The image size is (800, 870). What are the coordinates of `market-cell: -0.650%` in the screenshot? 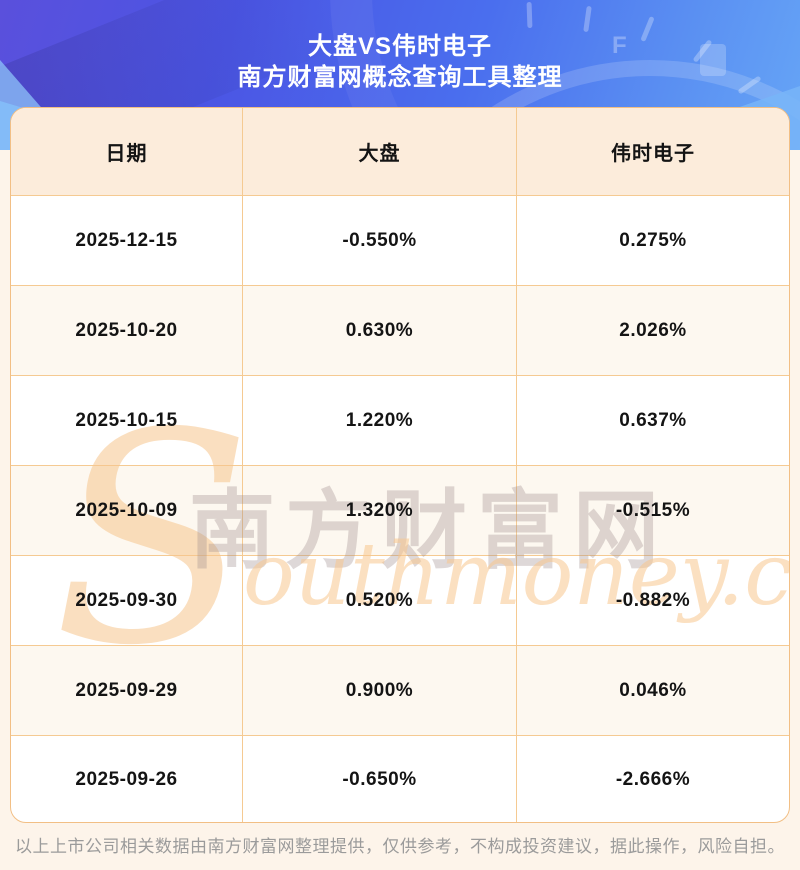 It's located at (380, 779).